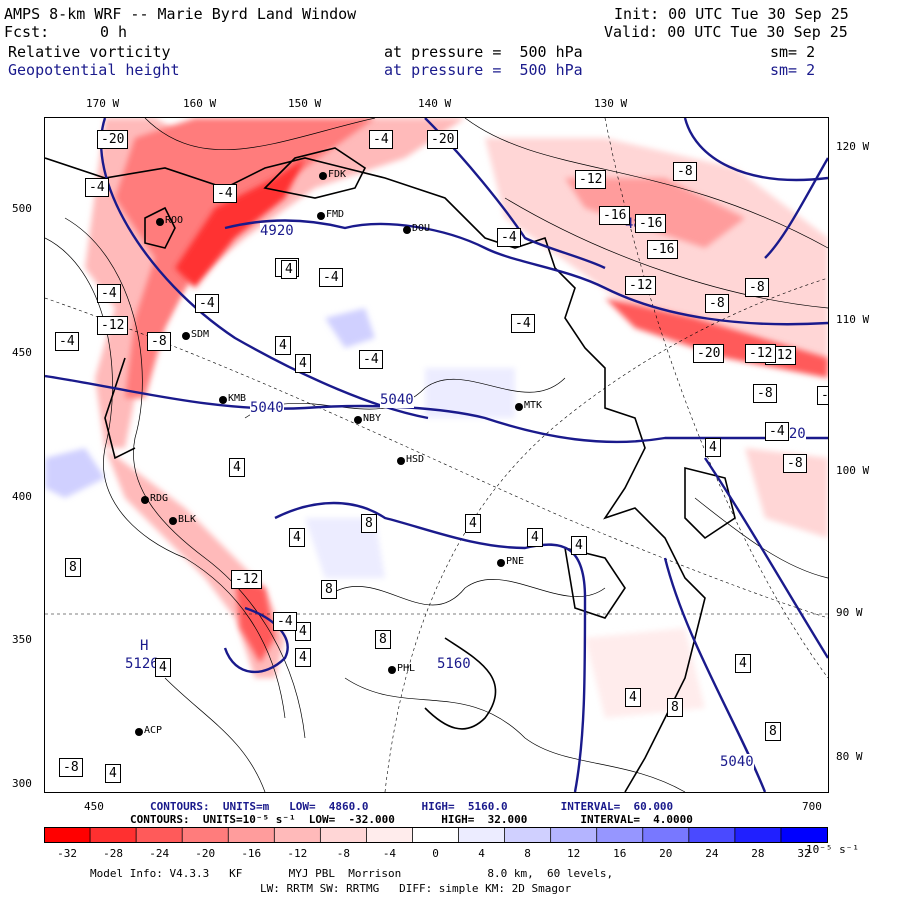  Describe the element at coordinates (793, 52) in the screenshot. I see `field1-smoothing: sm= 2` at that location.